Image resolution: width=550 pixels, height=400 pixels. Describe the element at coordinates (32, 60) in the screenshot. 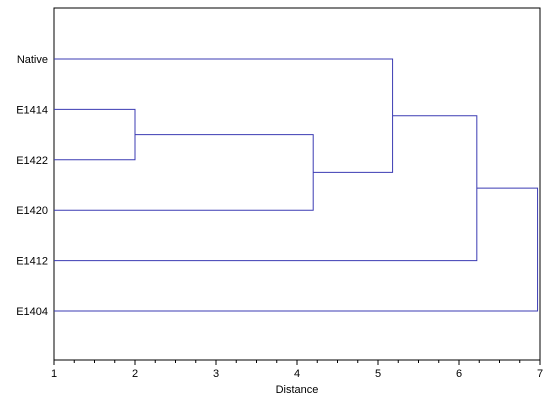

I see `leaf-label-native: Native` at that location.